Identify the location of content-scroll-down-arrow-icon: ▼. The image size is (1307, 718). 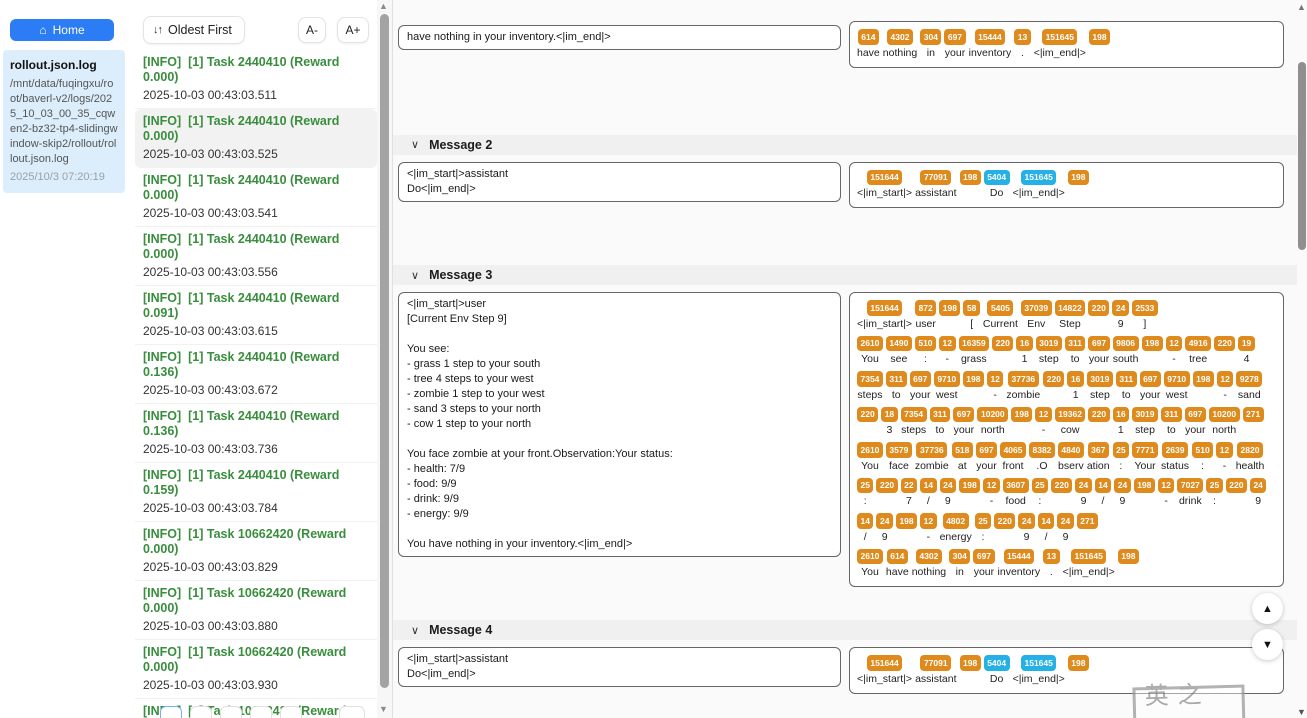
(1301, 712).